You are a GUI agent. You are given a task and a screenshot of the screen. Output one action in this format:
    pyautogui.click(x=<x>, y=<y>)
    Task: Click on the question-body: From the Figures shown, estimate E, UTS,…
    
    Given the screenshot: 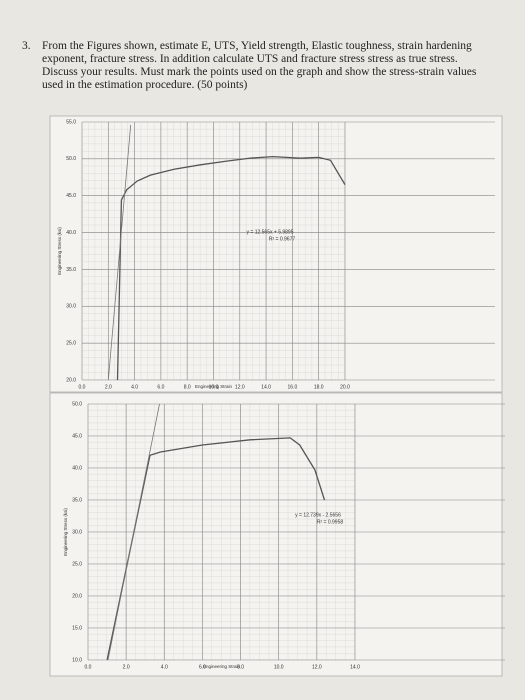 What is the action you would take?
    pyautogui.click(x=267, y=66)
    